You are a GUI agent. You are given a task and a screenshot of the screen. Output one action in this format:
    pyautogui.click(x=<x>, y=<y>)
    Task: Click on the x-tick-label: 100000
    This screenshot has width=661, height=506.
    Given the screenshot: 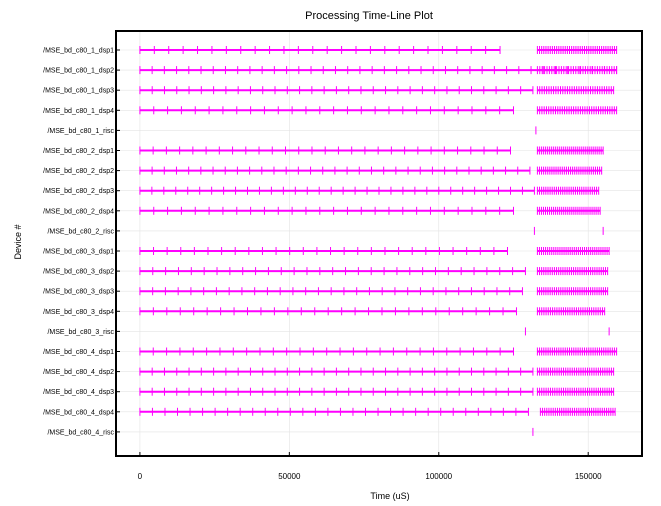 What is the action you would take?
    pyautogui.click(x=438, y=476)
    